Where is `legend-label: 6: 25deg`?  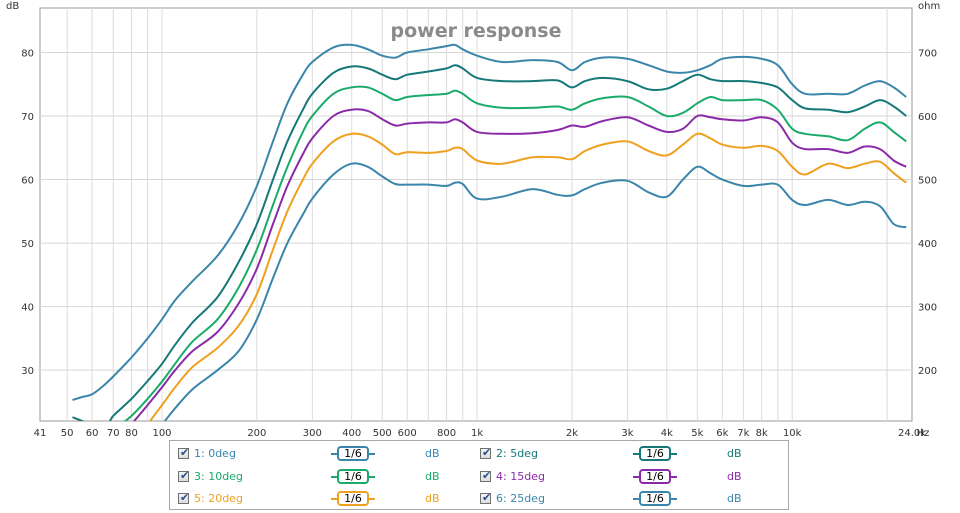
legend-label: 6: 25deg is located at coordinates (520, 498).